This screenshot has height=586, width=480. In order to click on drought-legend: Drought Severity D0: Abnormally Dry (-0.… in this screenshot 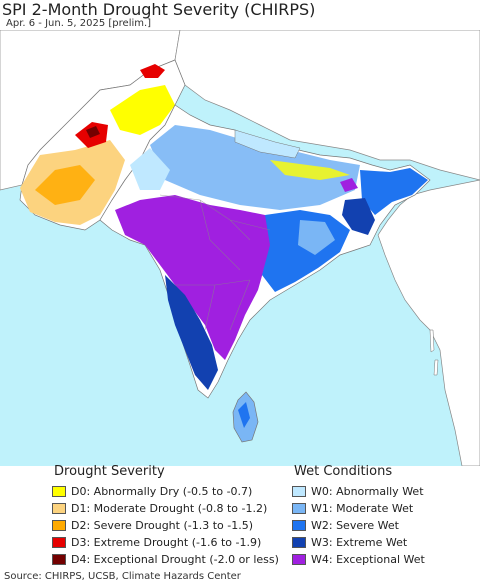, I will do `click(165, 515)`.